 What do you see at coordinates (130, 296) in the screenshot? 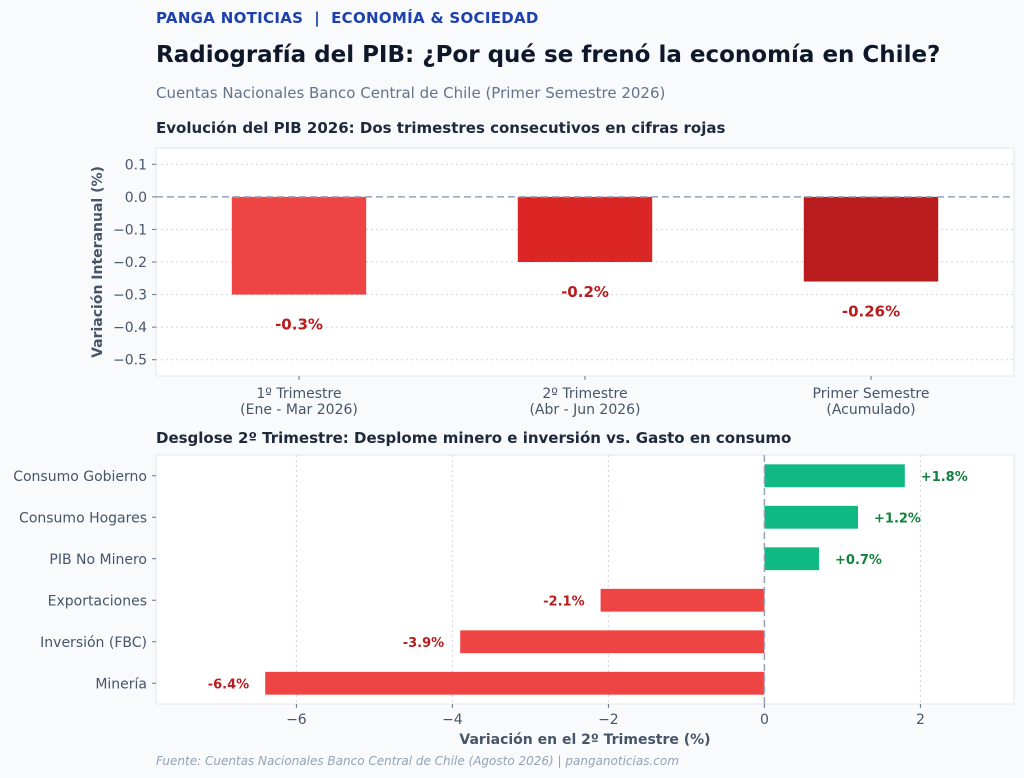
I see `y-tick-label: −0.3` at bounding box center [130, 296].